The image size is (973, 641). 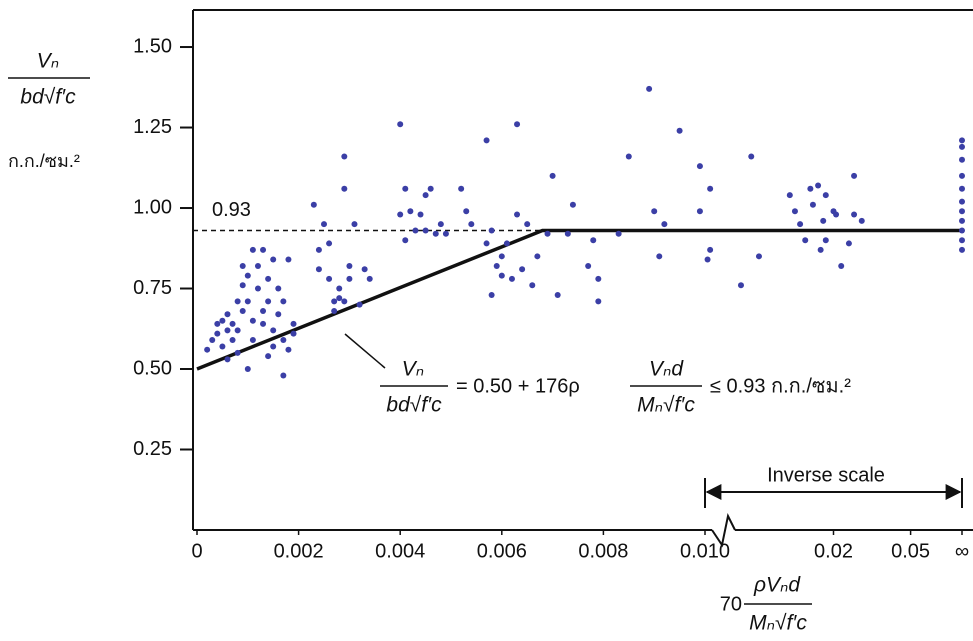 What do you see at coordinates (603, 551) in the screenshot?
I see `x-tick-label: 0.008` at bounding box center [603, 551].